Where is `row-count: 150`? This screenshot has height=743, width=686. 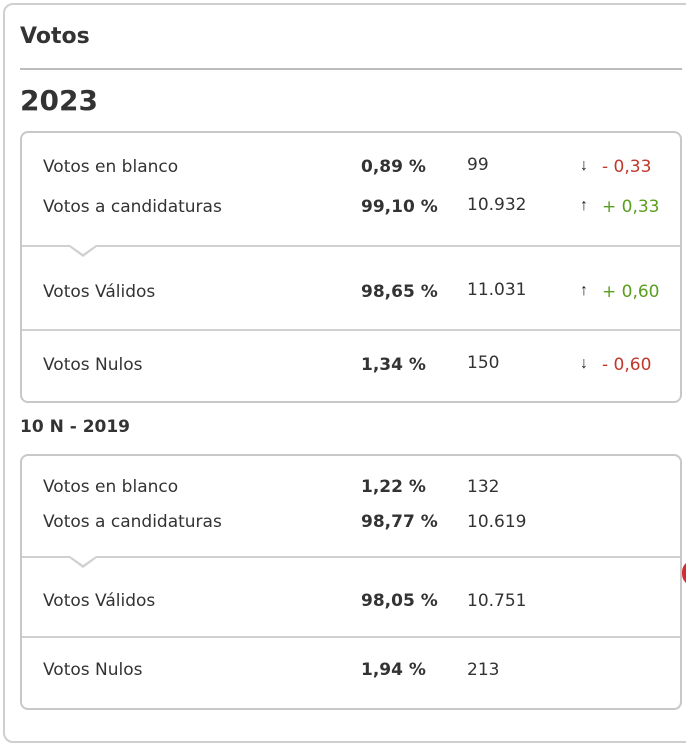 row-count: 150 is located at coordinates (483, 363).